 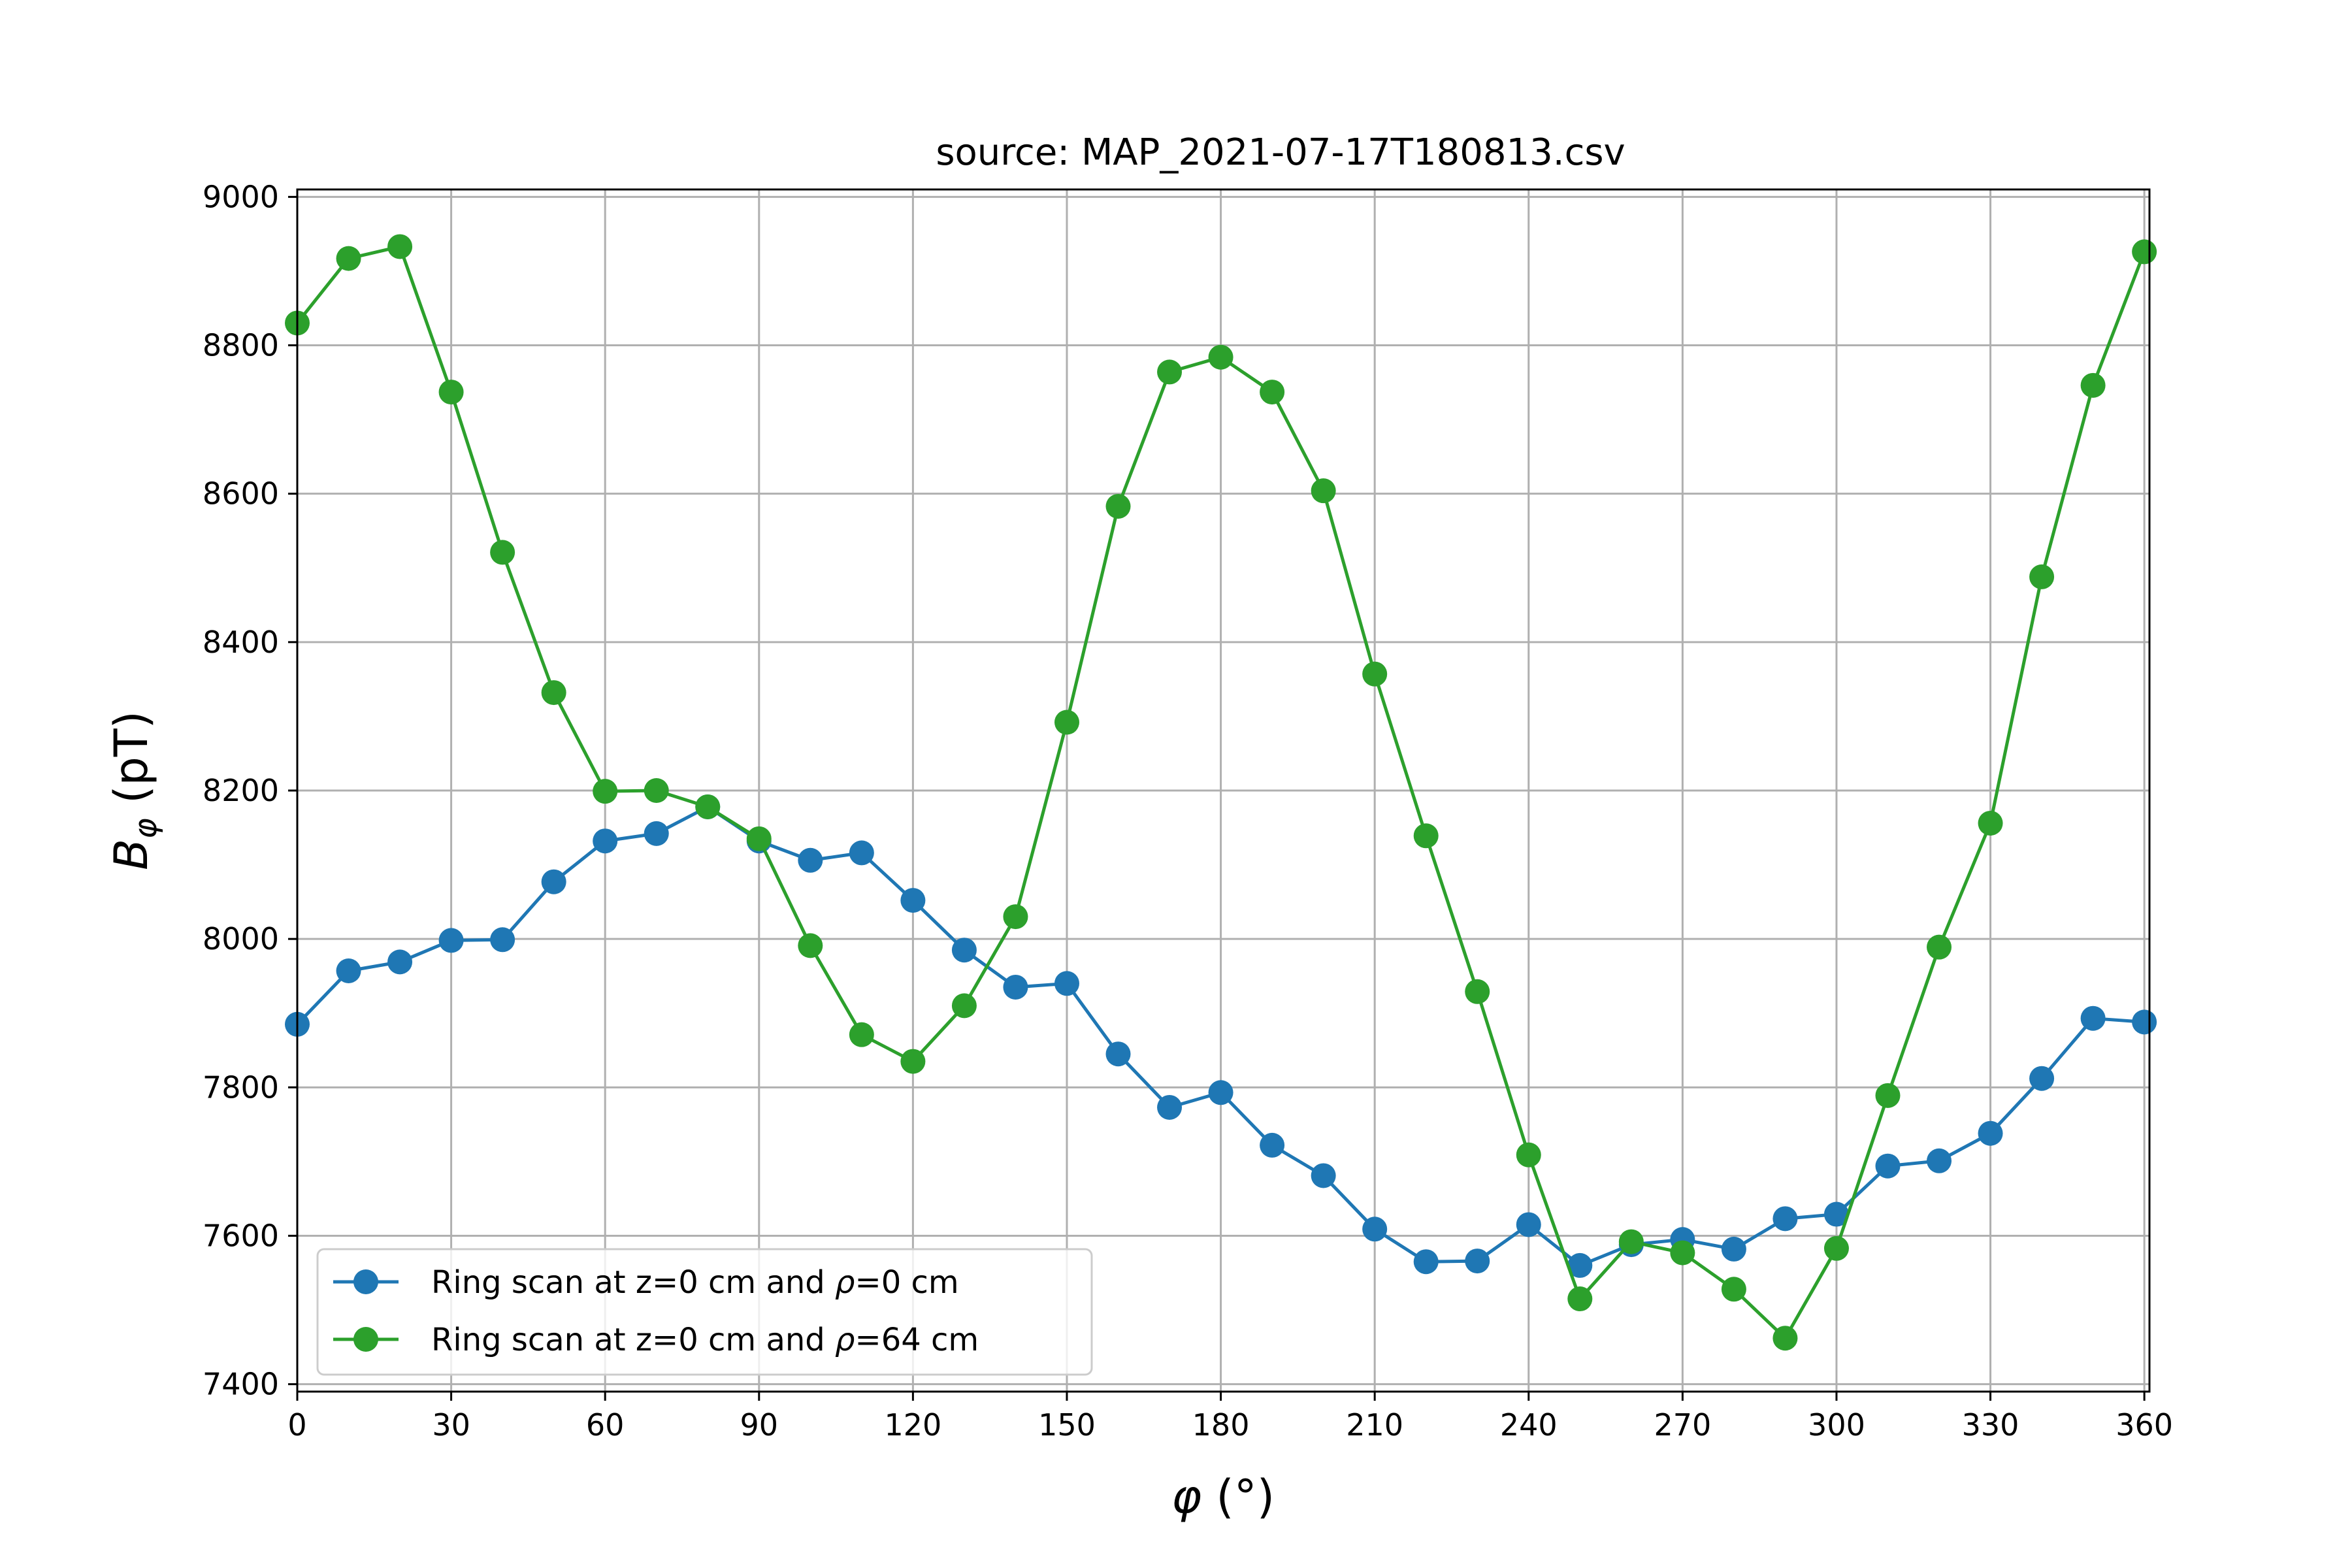 What do you see at coordinates (1374, 1425) in the screenshot?
I see `x-tick-label: 210` at bounding box center [1374, 1425].